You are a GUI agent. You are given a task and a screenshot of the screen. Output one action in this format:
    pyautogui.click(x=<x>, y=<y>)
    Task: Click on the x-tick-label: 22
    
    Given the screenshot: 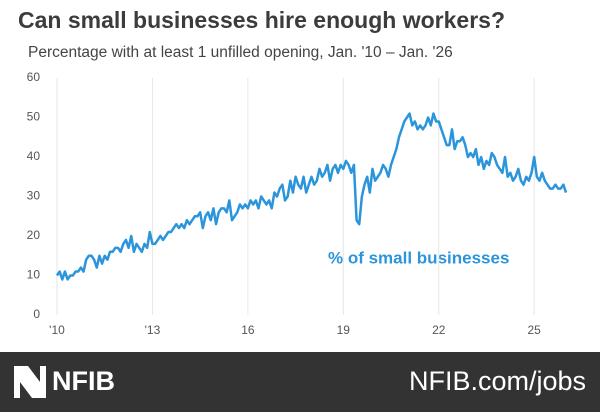 What is the action you would take?
    pyautogui.click(x=439, y=330)
    